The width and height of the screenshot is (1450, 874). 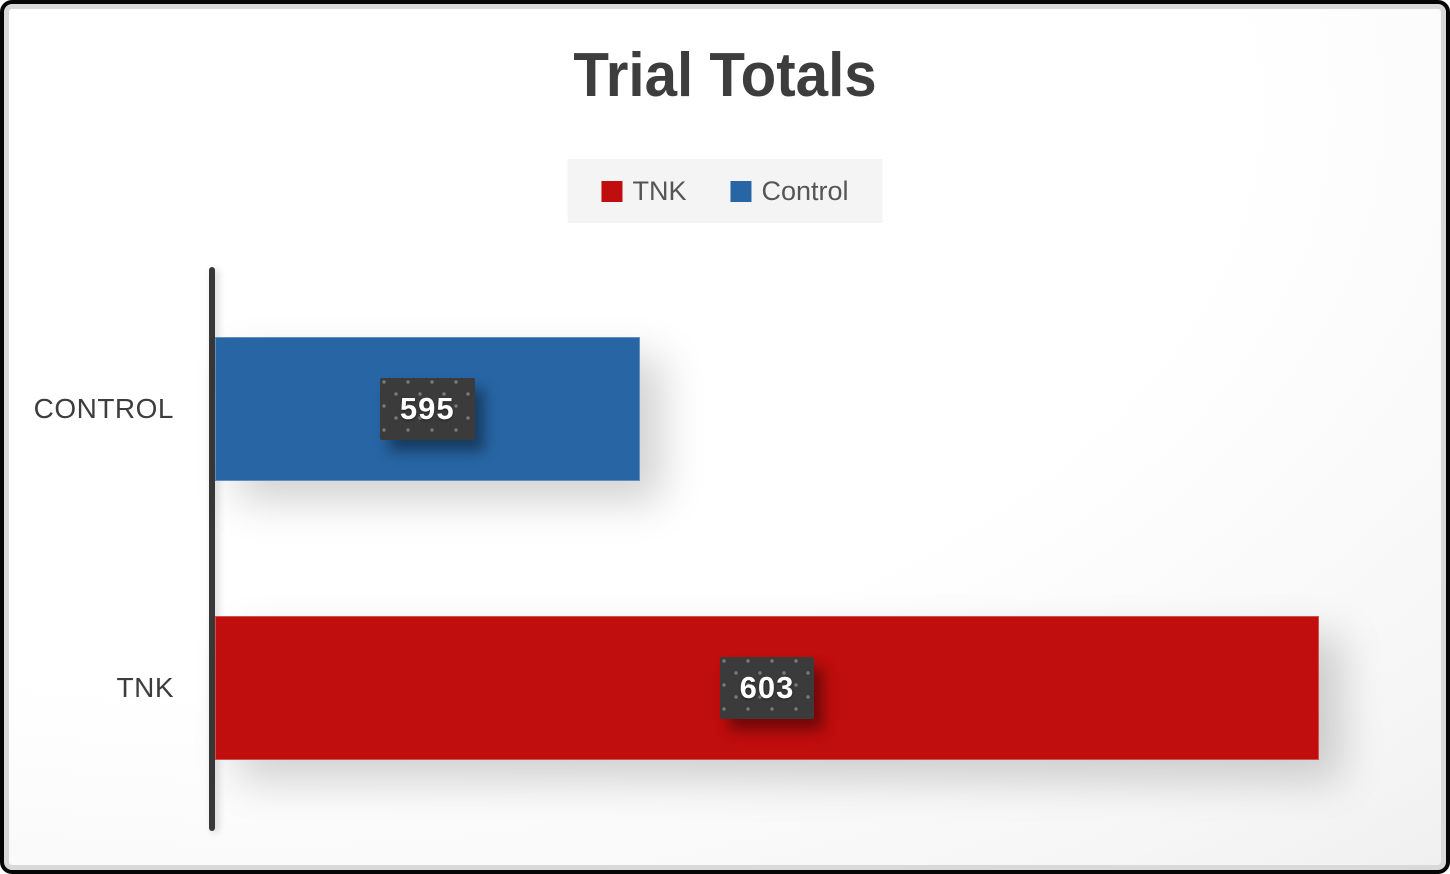 I want to click on bar-track-tnk: 603, so click(x=767, y=688).